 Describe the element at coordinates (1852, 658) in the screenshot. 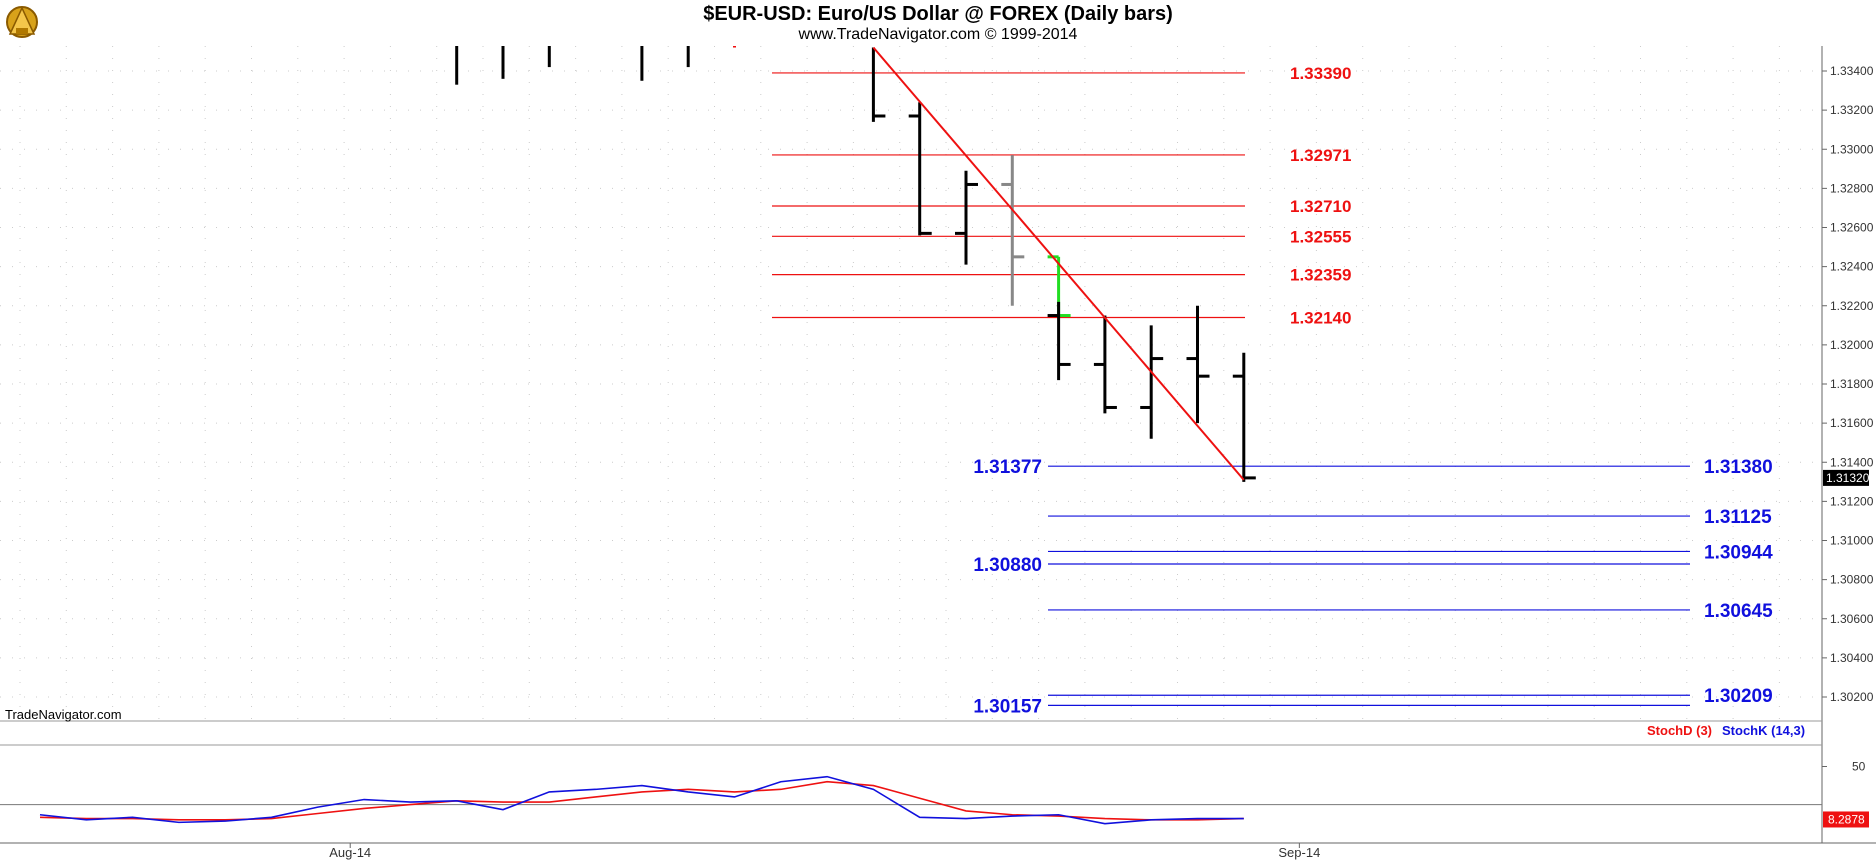

I see `price-tick-label: 1.30400` at that location.